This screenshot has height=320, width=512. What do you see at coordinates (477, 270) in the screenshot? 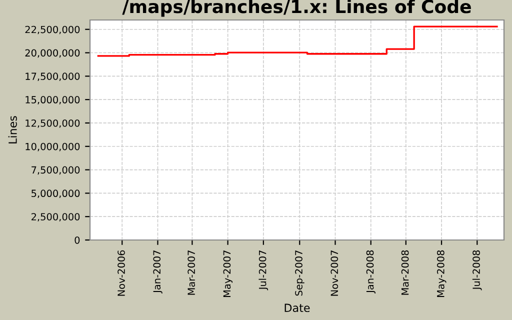
I see `x-tick-label: Jul-2008` at bounding box center [477, 270].